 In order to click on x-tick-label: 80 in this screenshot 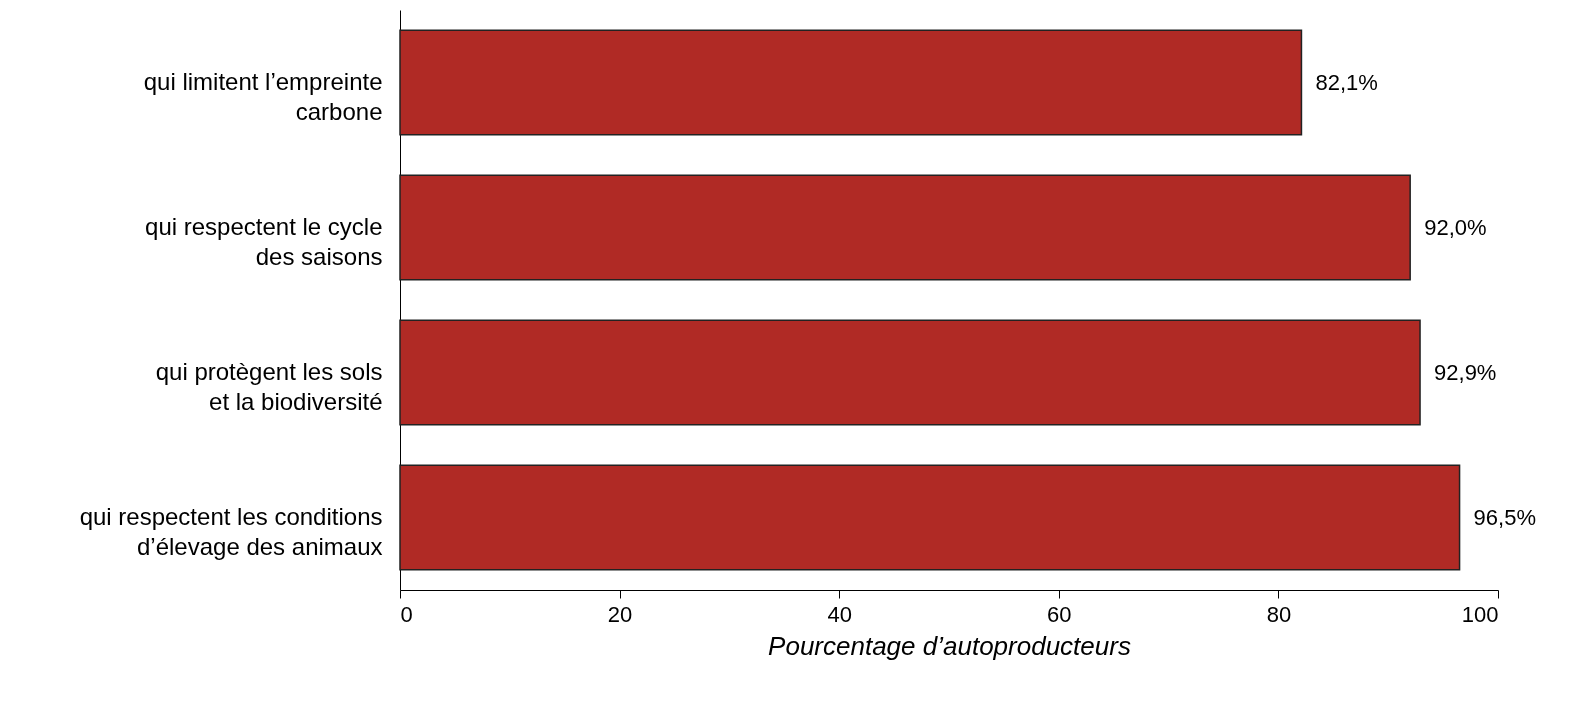, I will do `click(1279, 614)`.